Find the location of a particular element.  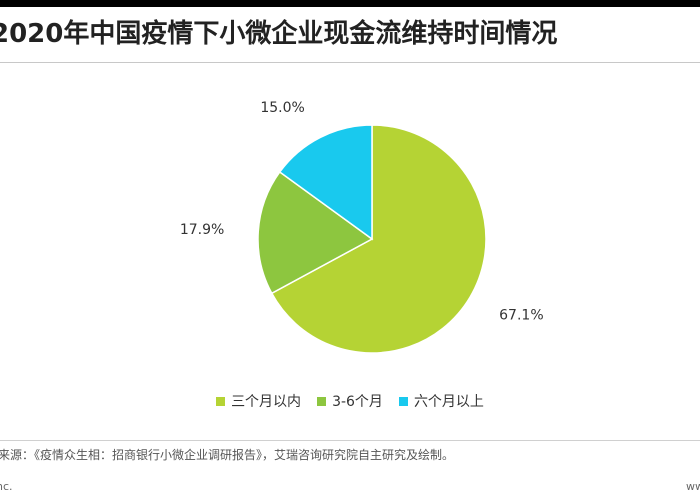

legend-label-2: 六个月以上 is located at coordinates (448, 402).